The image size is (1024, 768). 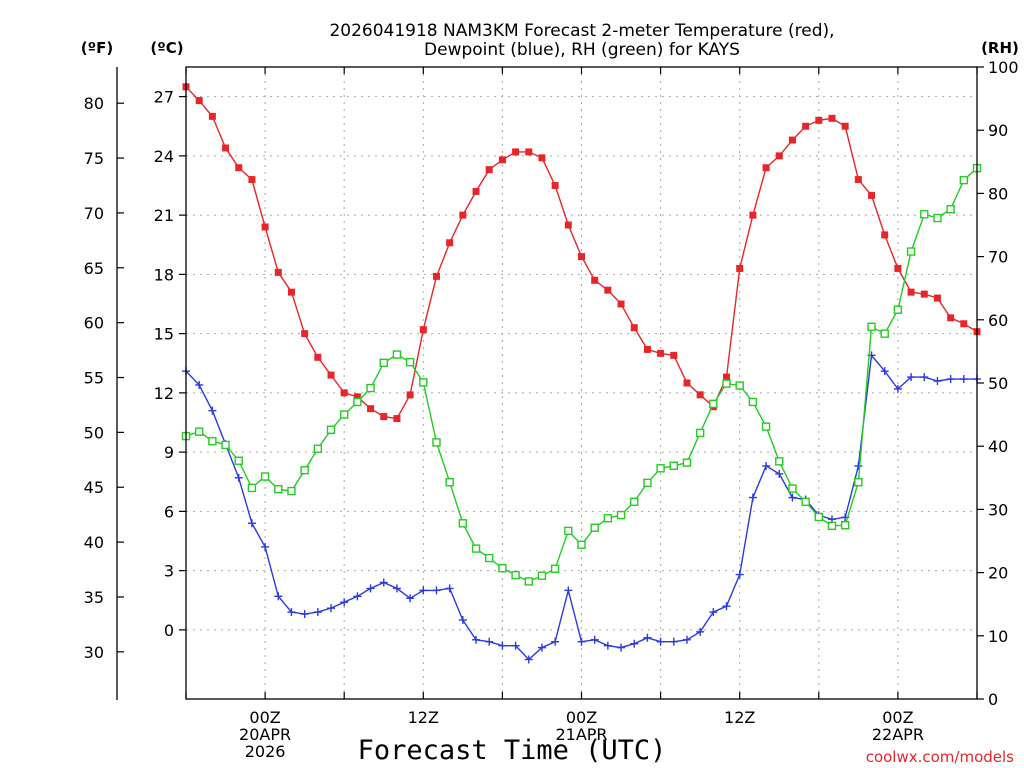 I want to click on x-tick-label: 22APR, so click(x=898, y=734).